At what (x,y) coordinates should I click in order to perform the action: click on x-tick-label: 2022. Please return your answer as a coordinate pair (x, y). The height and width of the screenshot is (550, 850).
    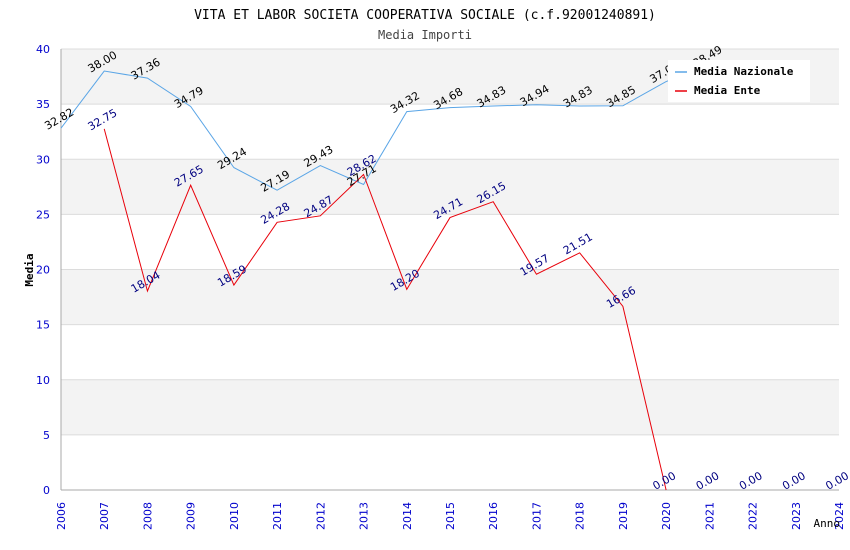
    Looking at the image, I should click on (753, 516).